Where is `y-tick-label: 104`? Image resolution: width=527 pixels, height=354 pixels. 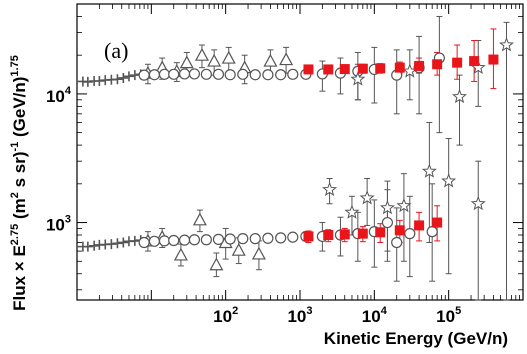
y-tick-label: 104 is located at coordinates (59, 95).